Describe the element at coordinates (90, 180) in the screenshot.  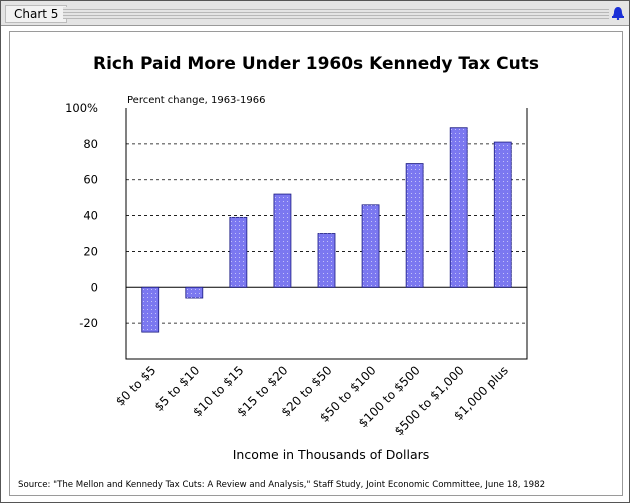
I see `y-tick-label: 60` at that location.